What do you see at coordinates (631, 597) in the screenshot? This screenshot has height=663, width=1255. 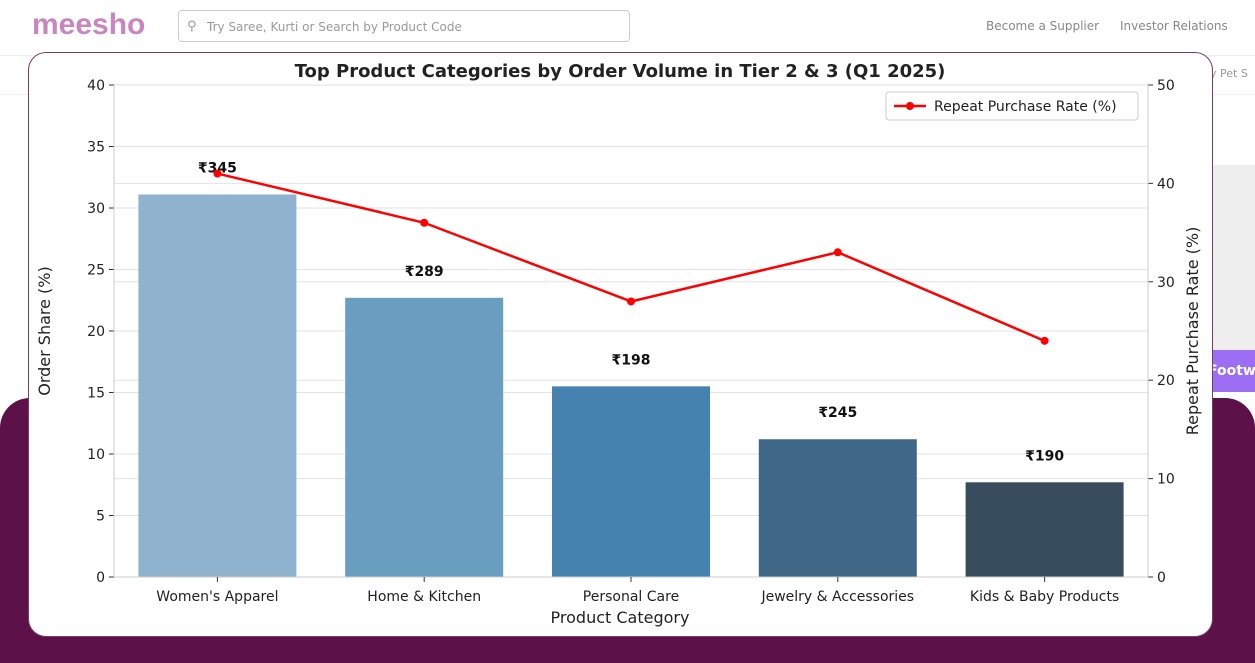 I see `x-tick-label: Personal Care` at bounding box center [631, 597].